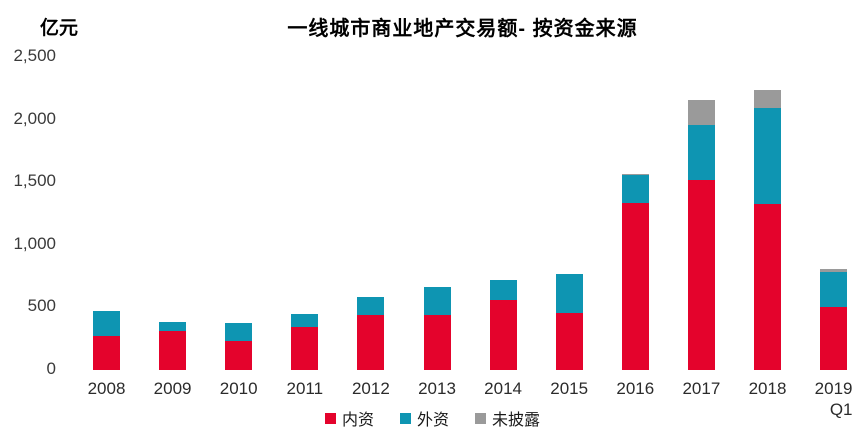 Image resolution: width=865 pixels, height=445 pixels. I want to click on legend-item-未披露: 未披露, so click(507, 418).